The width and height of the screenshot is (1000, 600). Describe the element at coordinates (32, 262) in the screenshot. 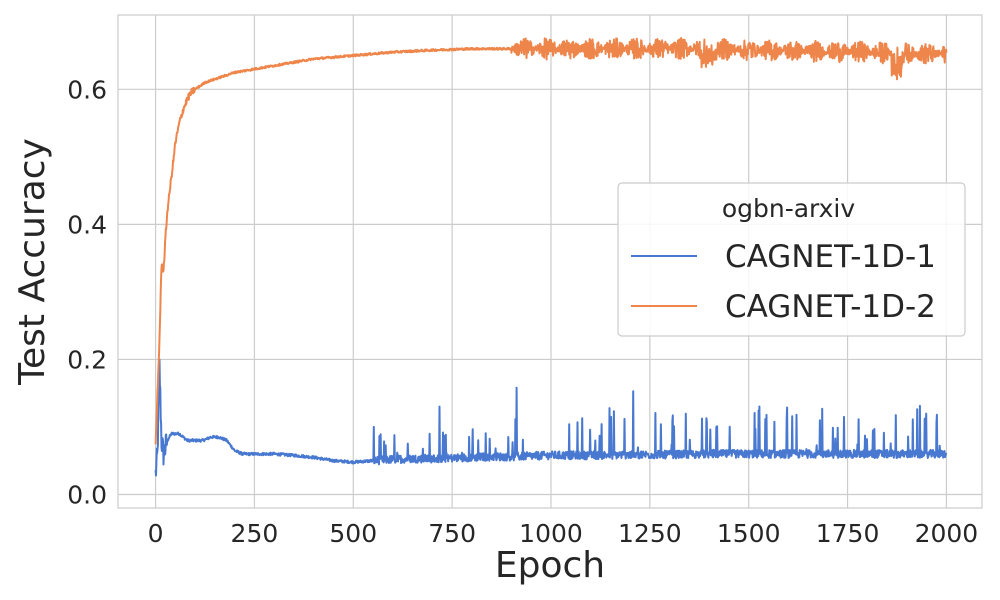

I see `y-axis-label: Test Accuracy` at that location.